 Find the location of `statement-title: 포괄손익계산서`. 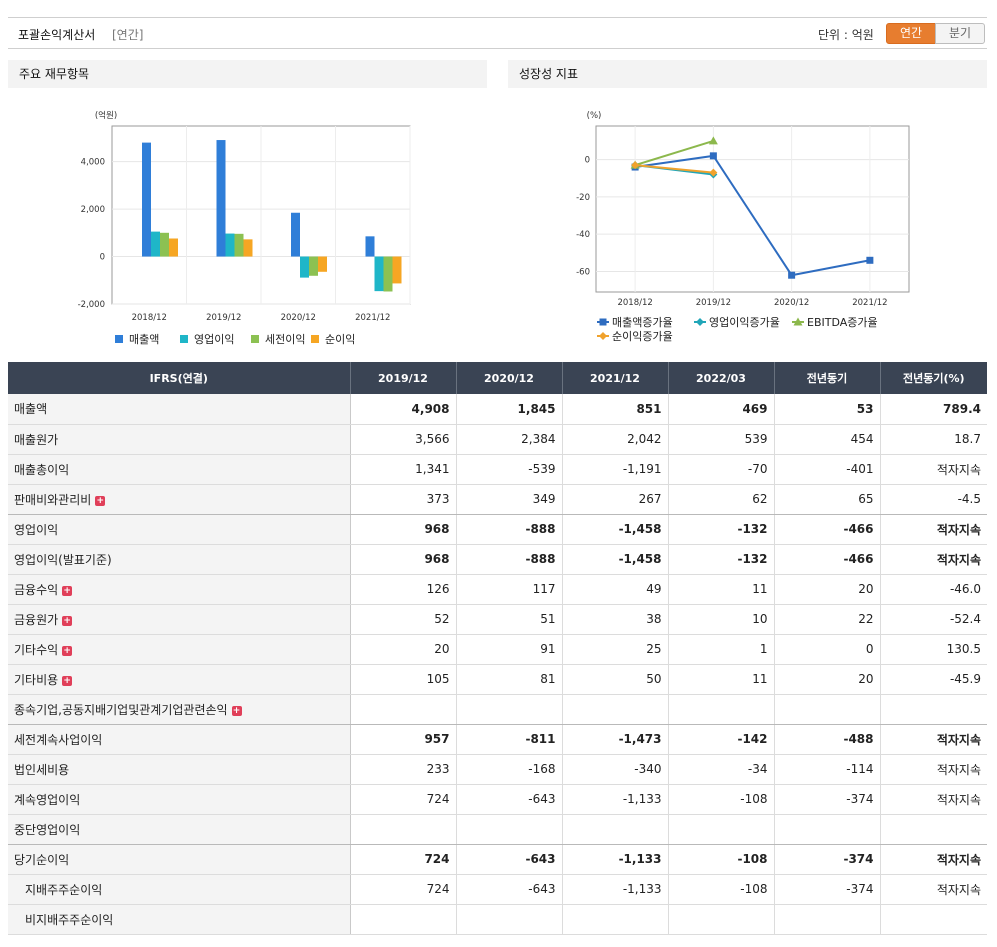

statement-title: 포괄손익계산서 is located at coordinates (57, 35).